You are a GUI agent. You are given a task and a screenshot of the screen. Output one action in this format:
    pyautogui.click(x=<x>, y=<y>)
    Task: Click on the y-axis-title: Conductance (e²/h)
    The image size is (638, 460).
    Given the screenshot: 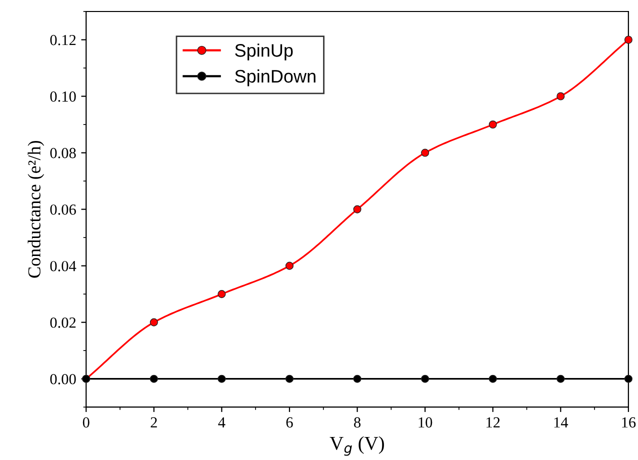 What is the action you would take?
    pyautogui.click(x=36, y=209)
    